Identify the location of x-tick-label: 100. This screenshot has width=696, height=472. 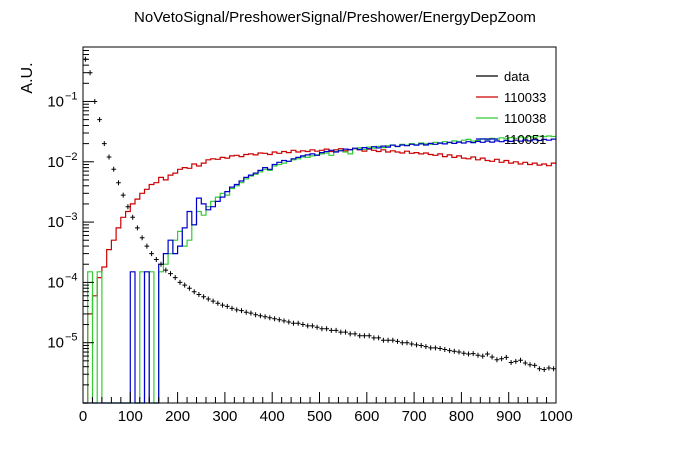
(130, 416).